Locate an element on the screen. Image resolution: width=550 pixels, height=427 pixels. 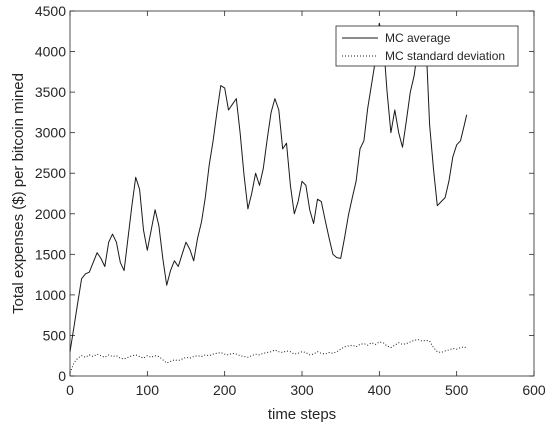
y-tick-label: 2500 is located at coordinates (50, 173).